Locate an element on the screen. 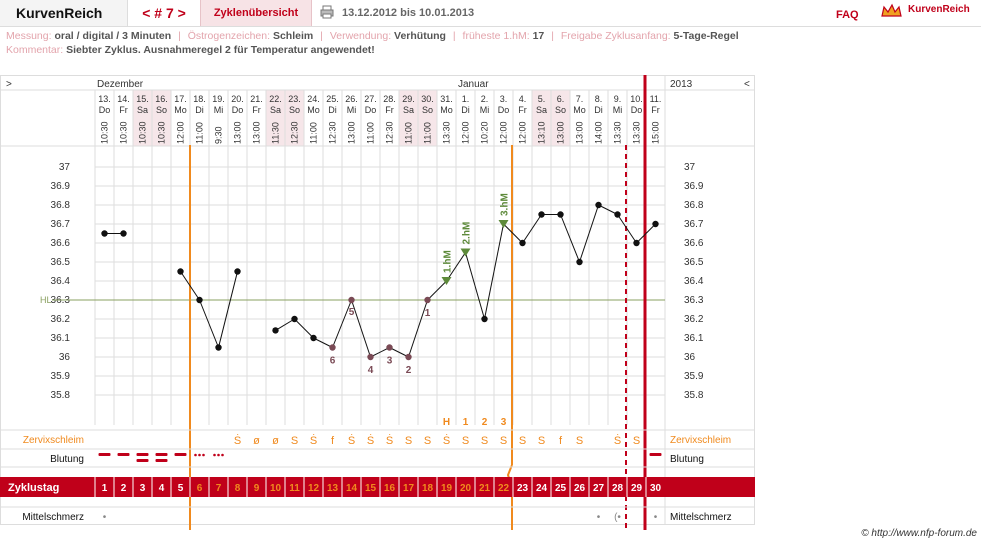 This screenshot has height=545, width=981. day-date: 30. is located at coordinates (427, 99).